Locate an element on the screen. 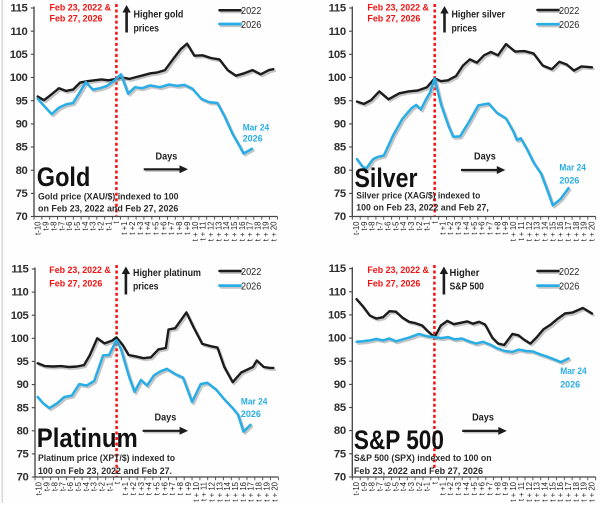  svg-text: 110 is located at coordinates (337, 292).